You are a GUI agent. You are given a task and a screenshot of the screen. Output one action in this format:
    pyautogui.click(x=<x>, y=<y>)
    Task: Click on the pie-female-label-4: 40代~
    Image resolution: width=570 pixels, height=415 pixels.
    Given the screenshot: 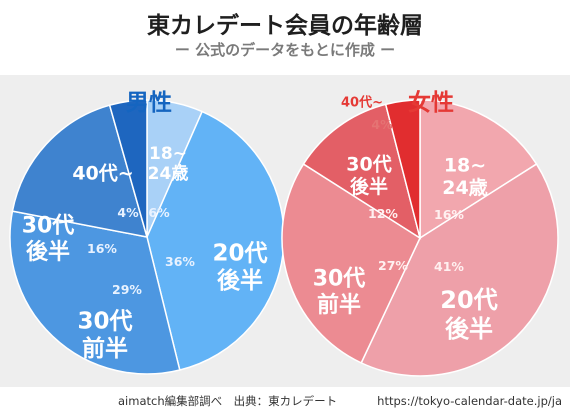 What is the action you would take?
    pyautogui.click(x=362, y=103)
    